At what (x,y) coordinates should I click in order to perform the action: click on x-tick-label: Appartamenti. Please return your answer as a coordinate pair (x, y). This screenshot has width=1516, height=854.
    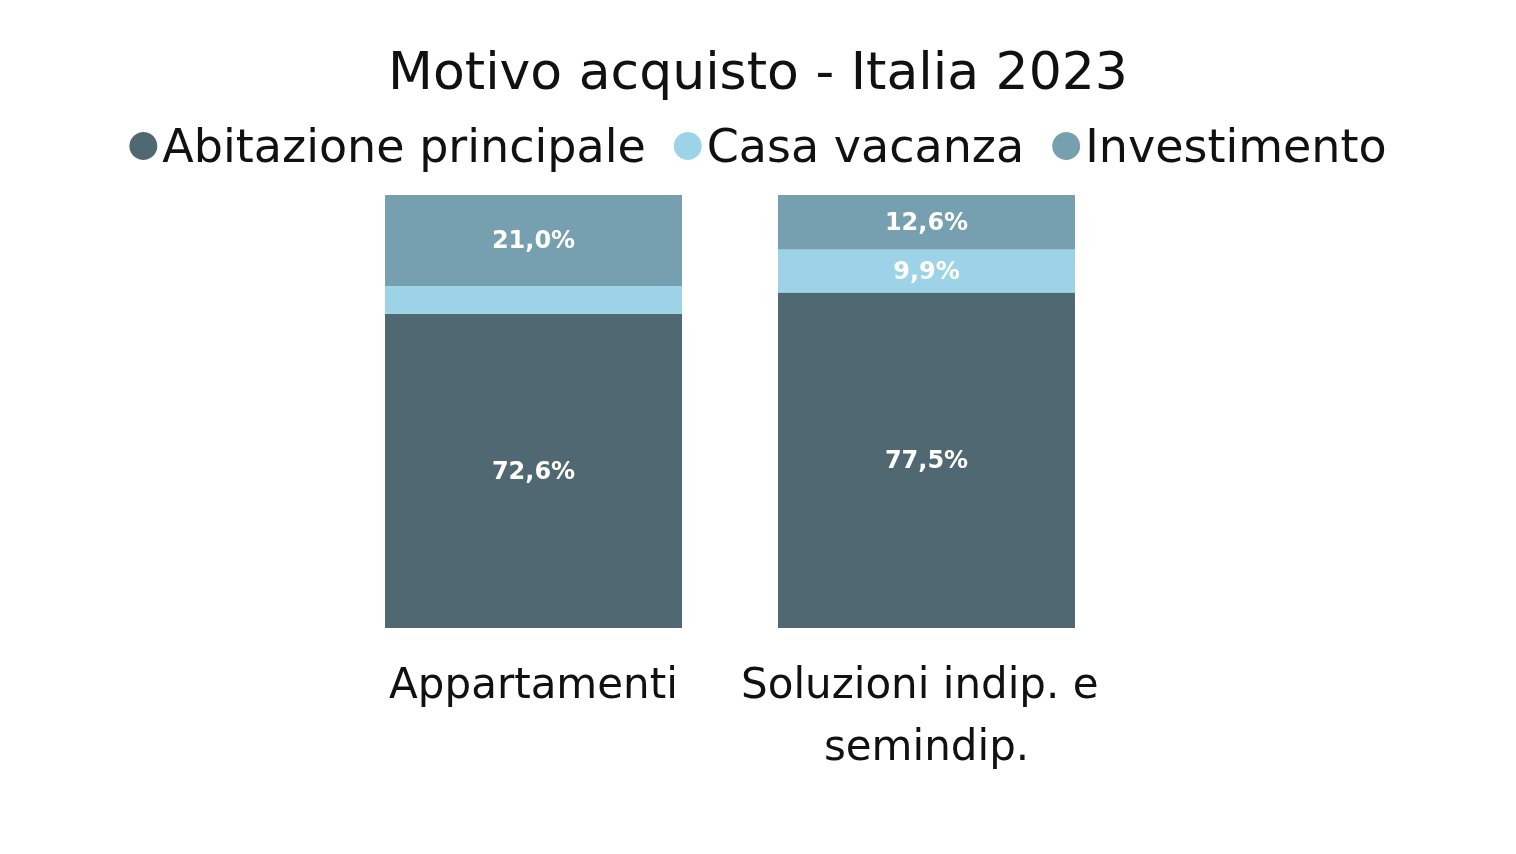
    Looking at the image, I should click on (533, 683).